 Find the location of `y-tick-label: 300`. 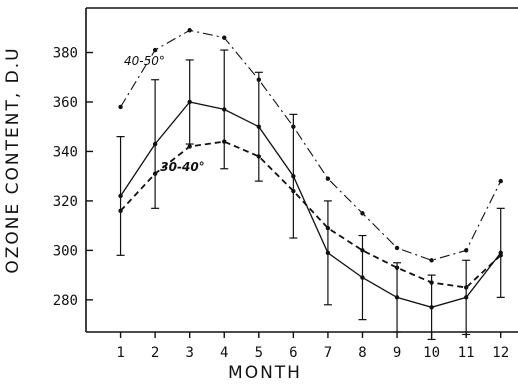

y-tick-label: 300 is located at coordinates (65, 251).